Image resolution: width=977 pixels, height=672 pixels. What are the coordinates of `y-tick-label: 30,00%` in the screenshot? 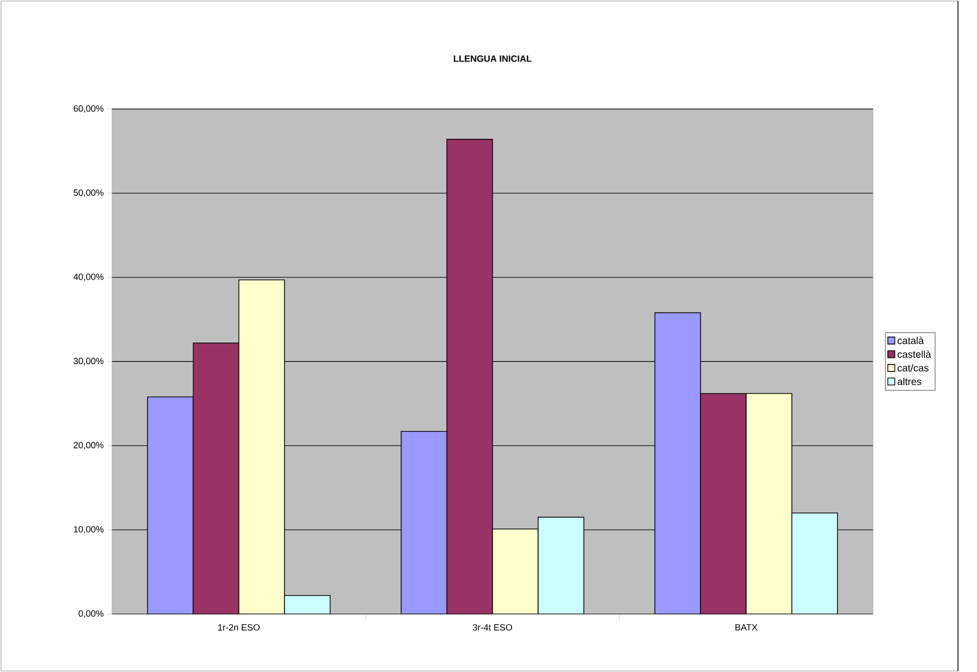 It's located at (89, 362).